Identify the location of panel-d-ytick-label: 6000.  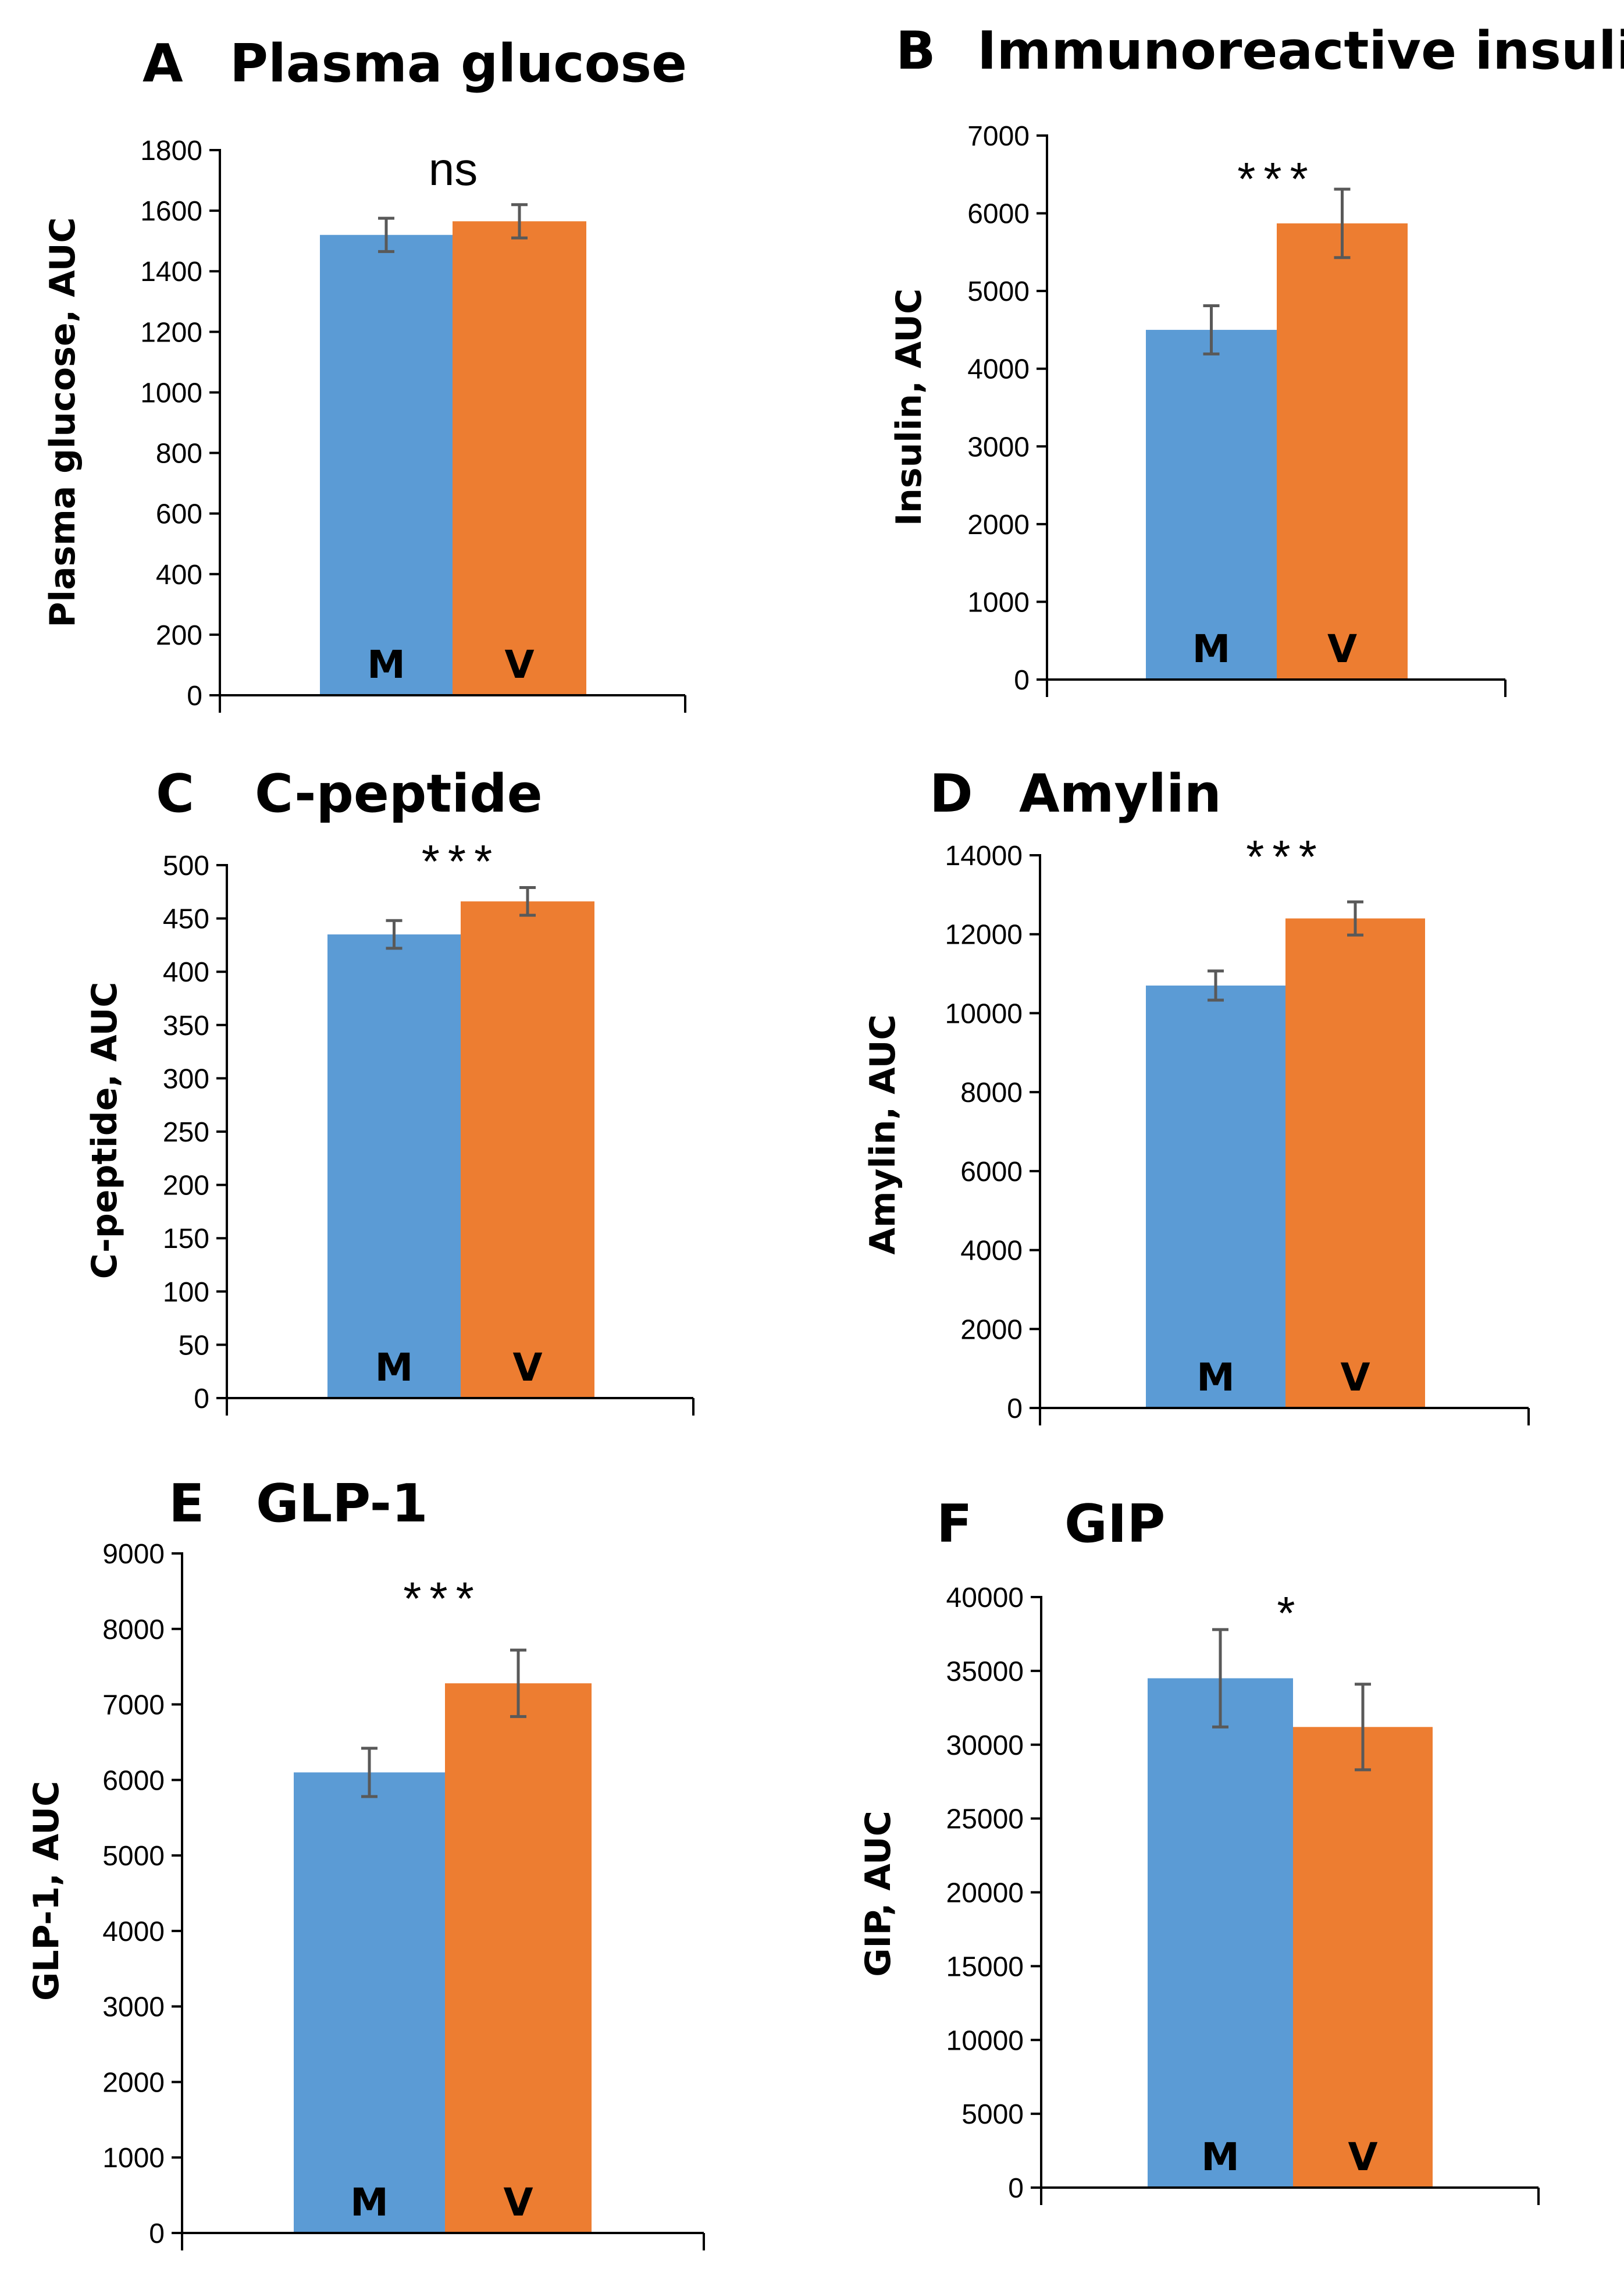
(991, 1172).